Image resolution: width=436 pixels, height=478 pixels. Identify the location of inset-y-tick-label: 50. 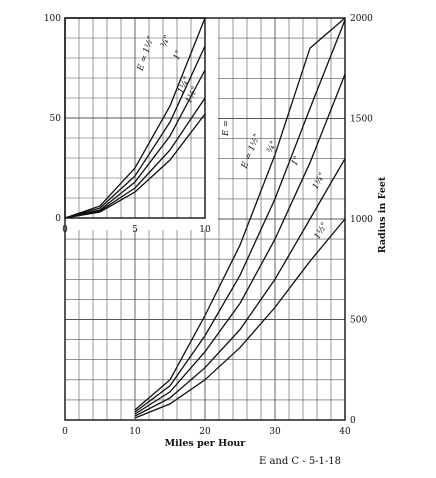
(56, 119).